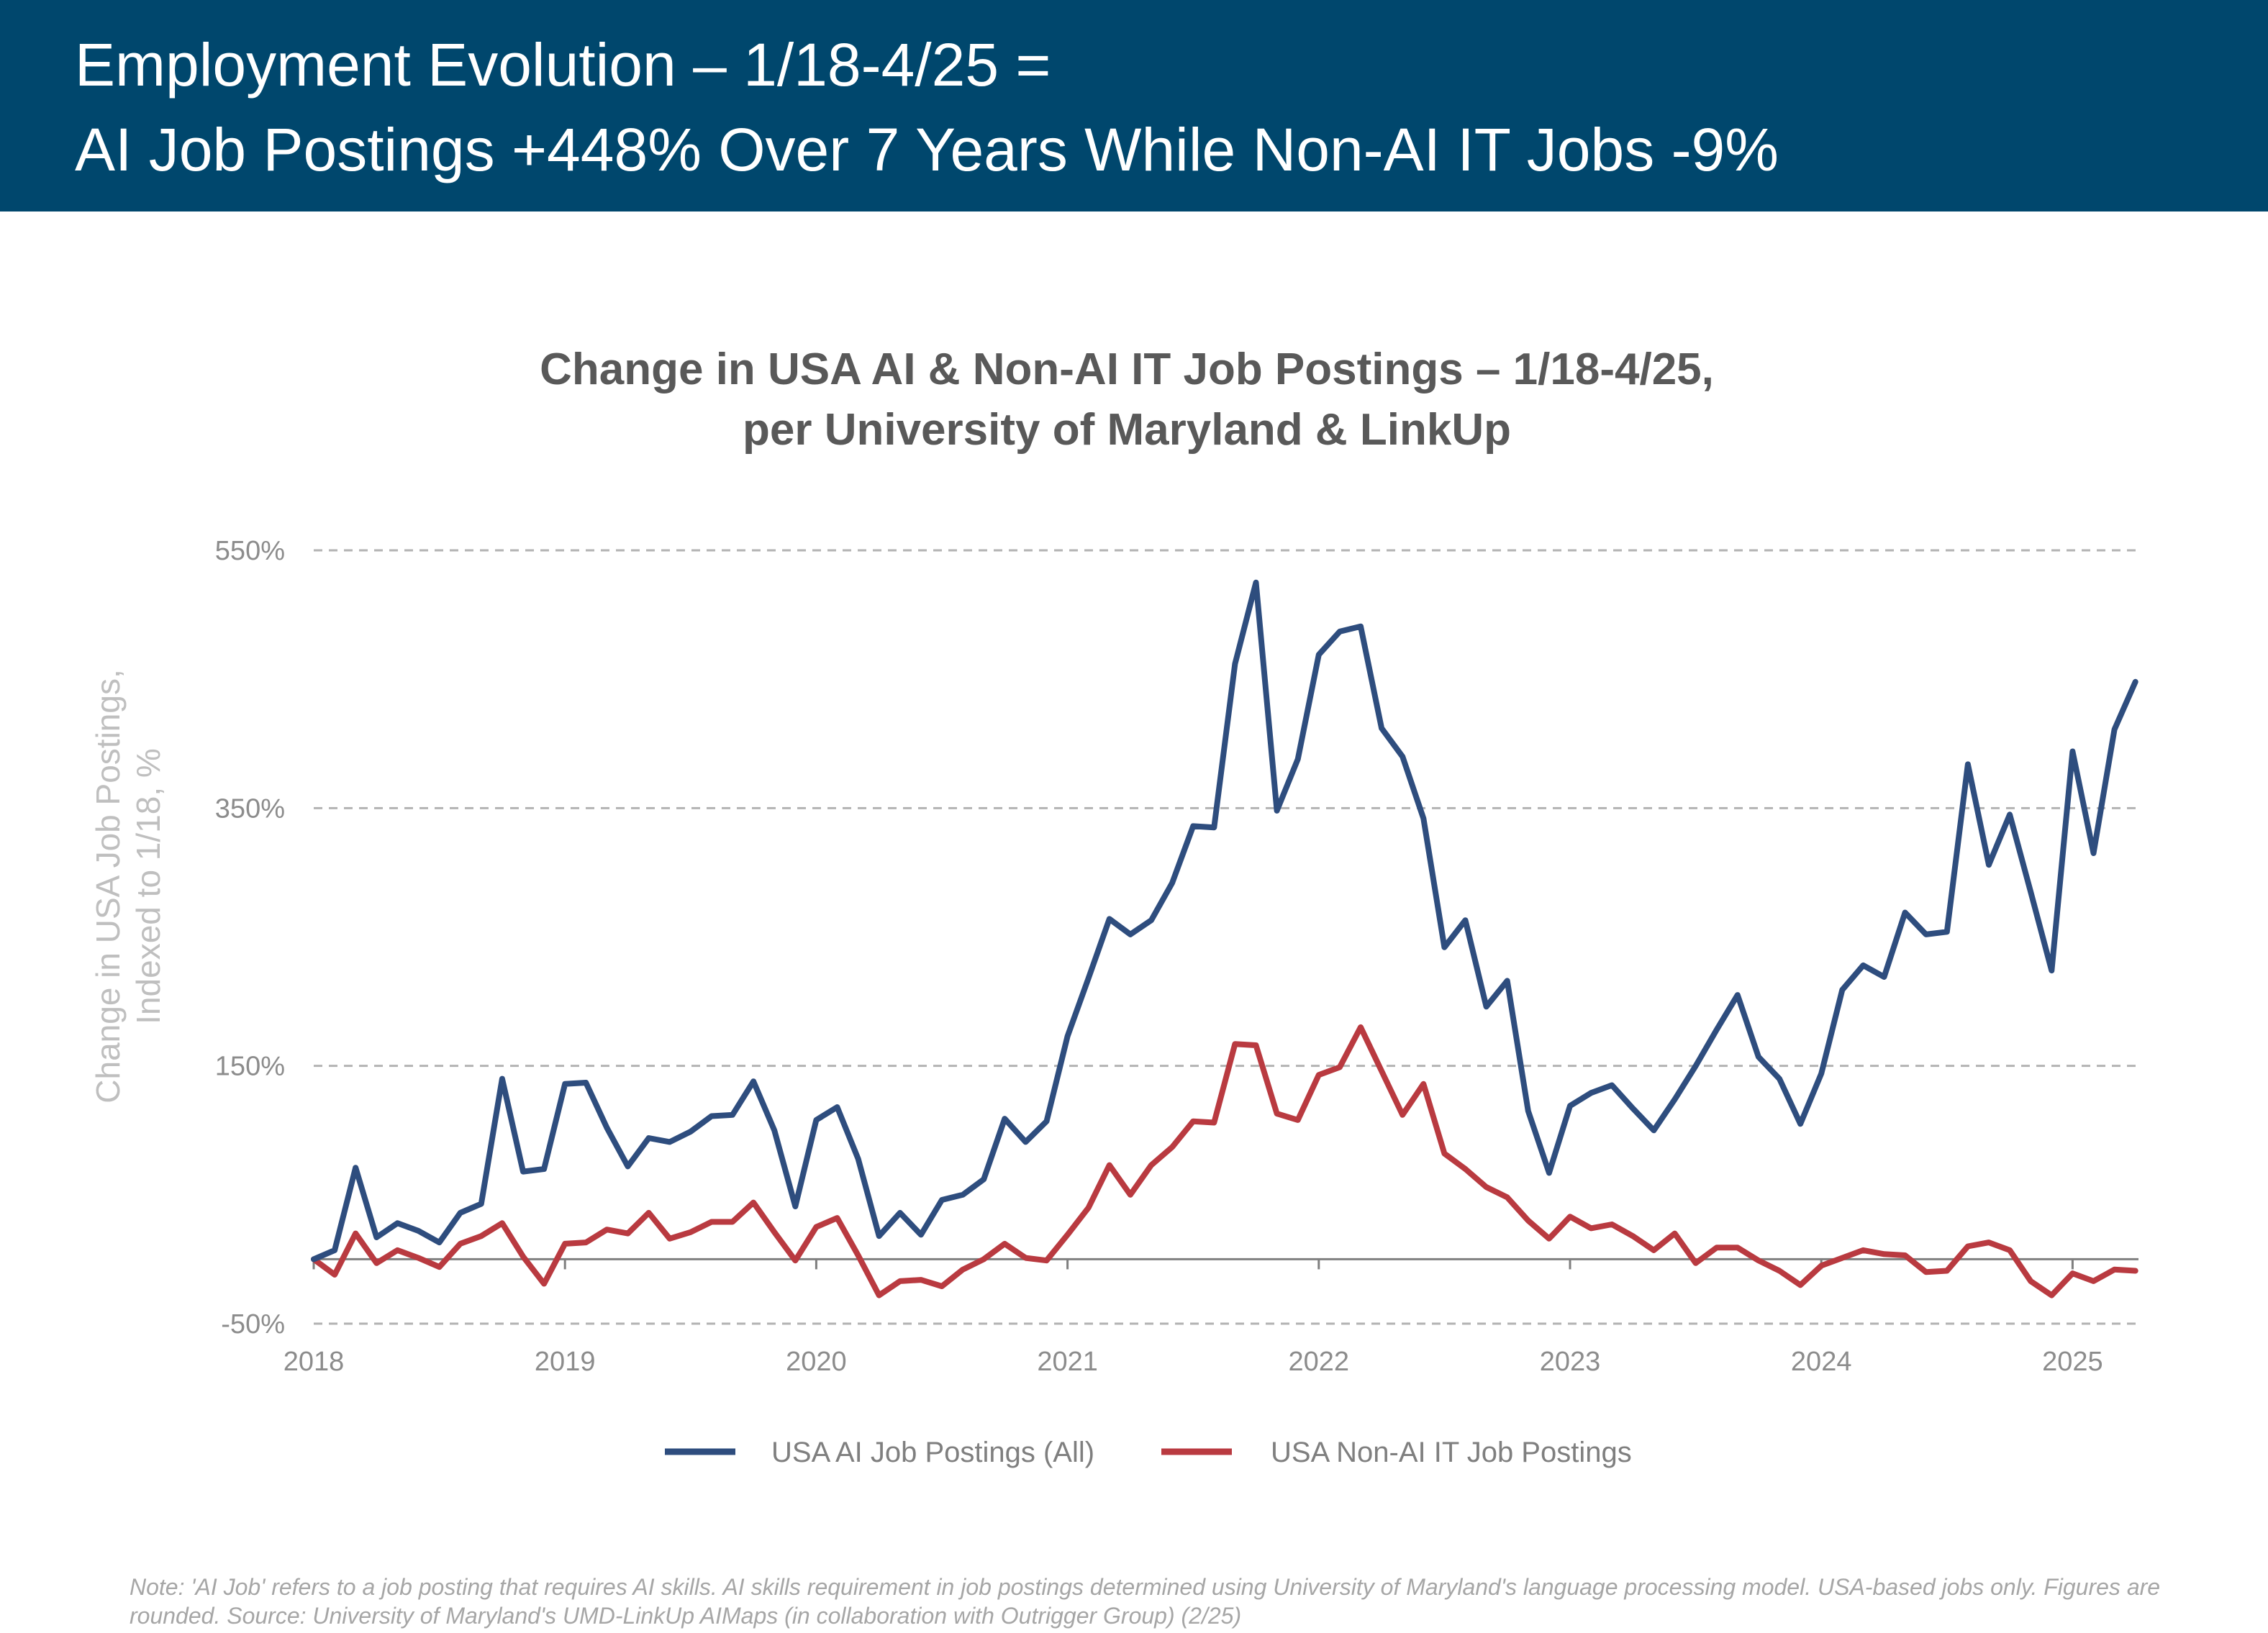 The width and height of the screenshot is (2268, 1633). I want to click on chart-subtitle: per University of Maryland & LinkUp, so click(1127, 430).